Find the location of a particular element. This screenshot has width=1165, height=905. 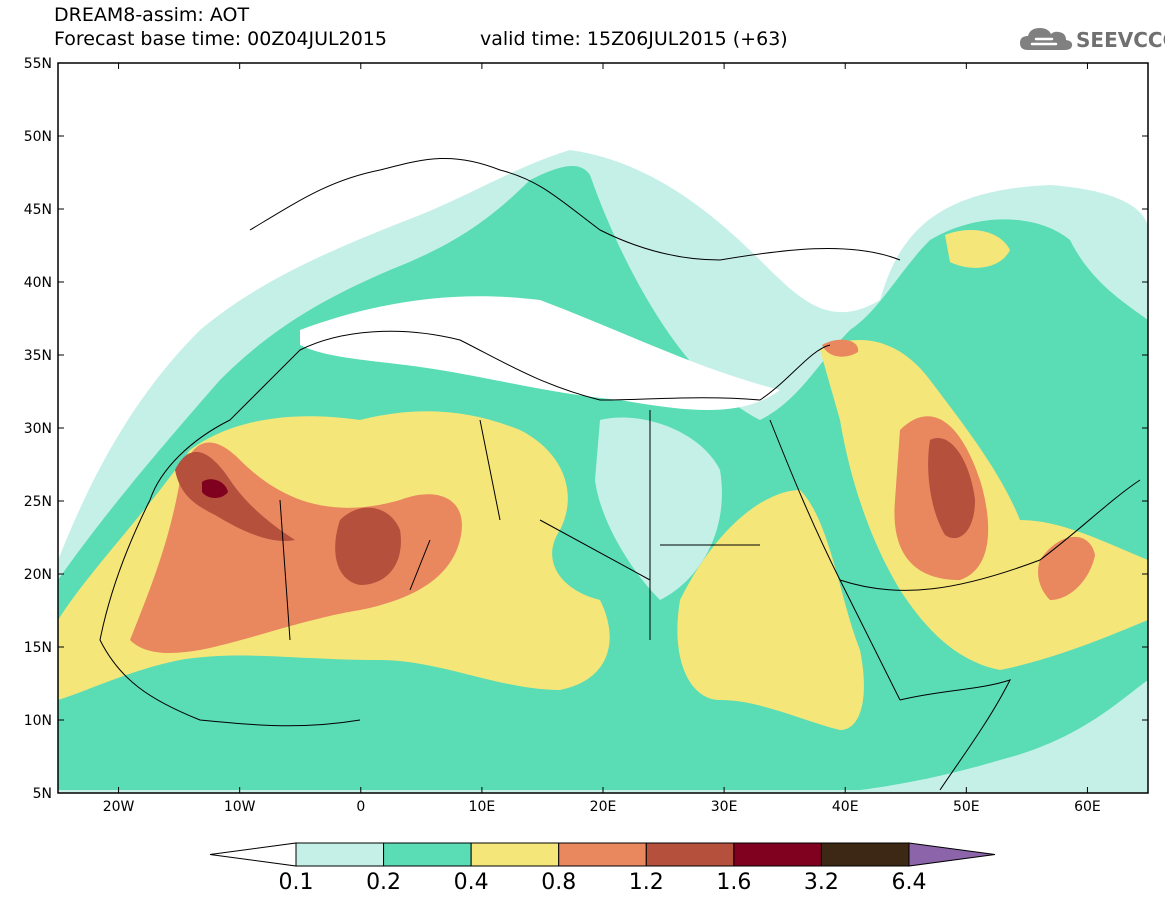

lon-tick-label: 20E is located at coordinates (603, 807).